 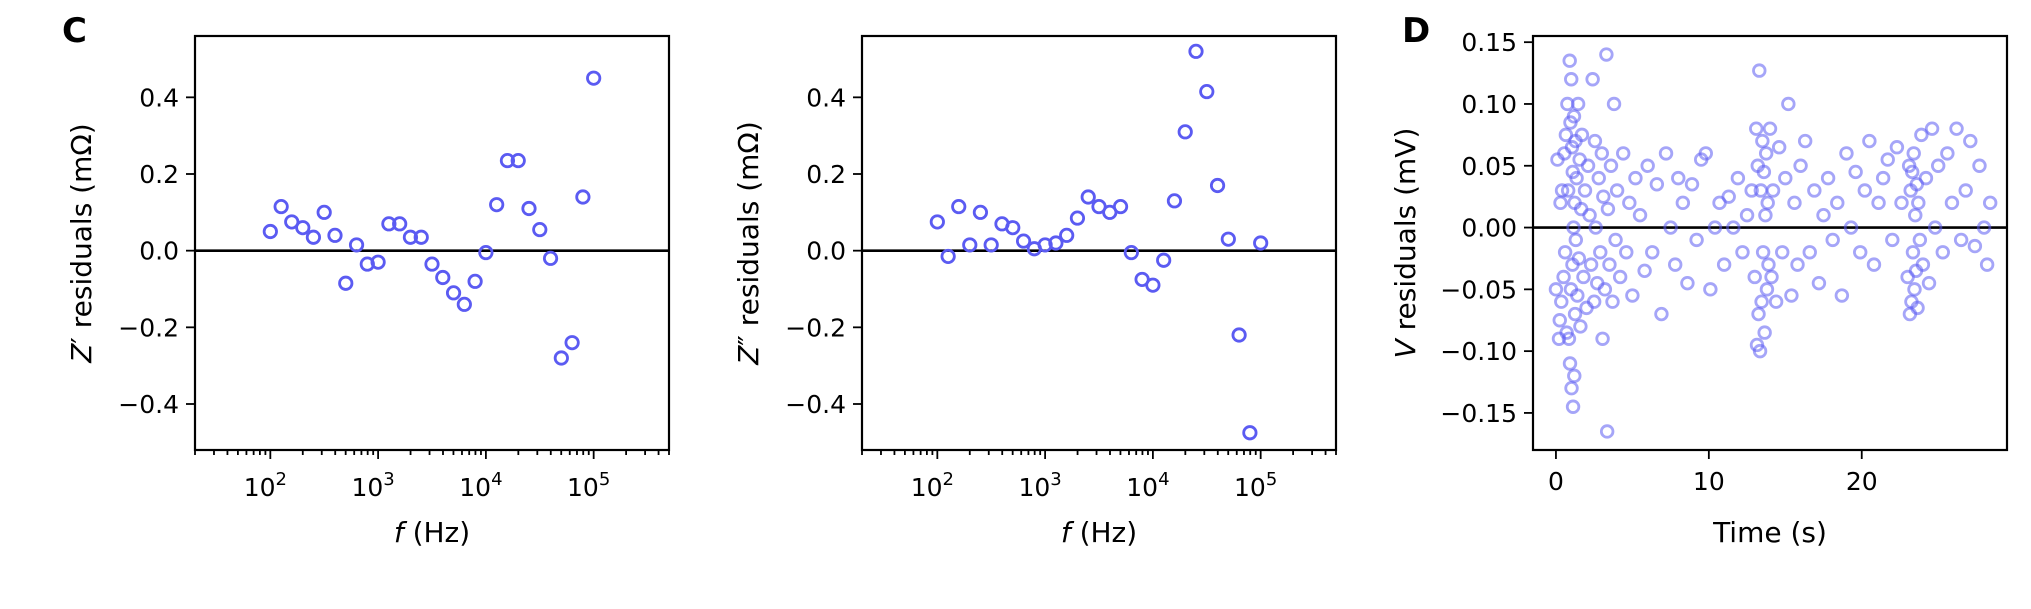 What do you see at coordinates (748, 243) in the screenshot?
I see `y-axis-label: Z″ residuals (mΩ)` at bounding box center [748, 243].